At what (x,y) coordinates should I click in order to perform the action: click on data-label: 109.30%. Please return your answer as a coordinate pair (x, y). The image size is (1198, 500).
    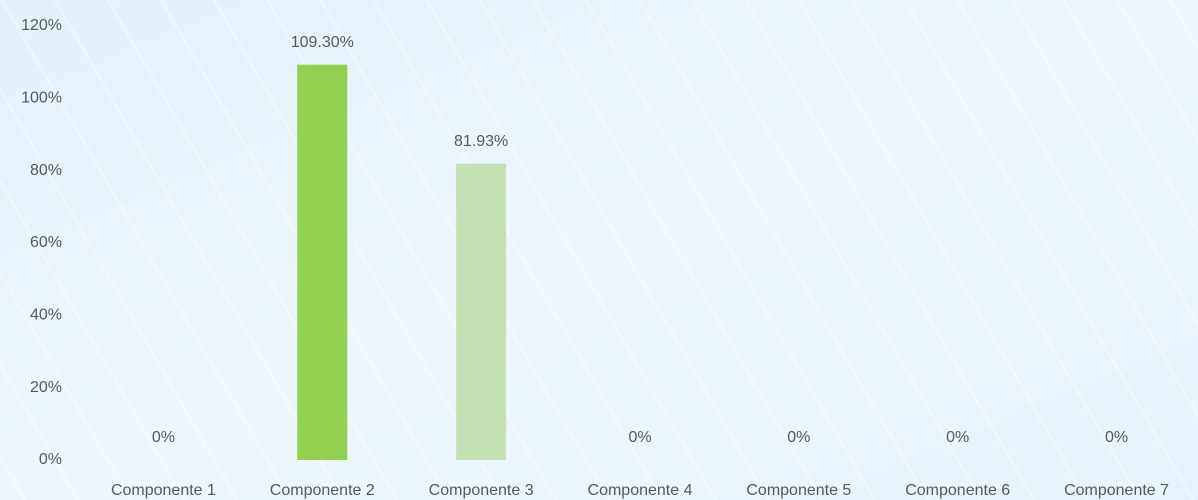
    Looking at the image, I should click on (322, 42).